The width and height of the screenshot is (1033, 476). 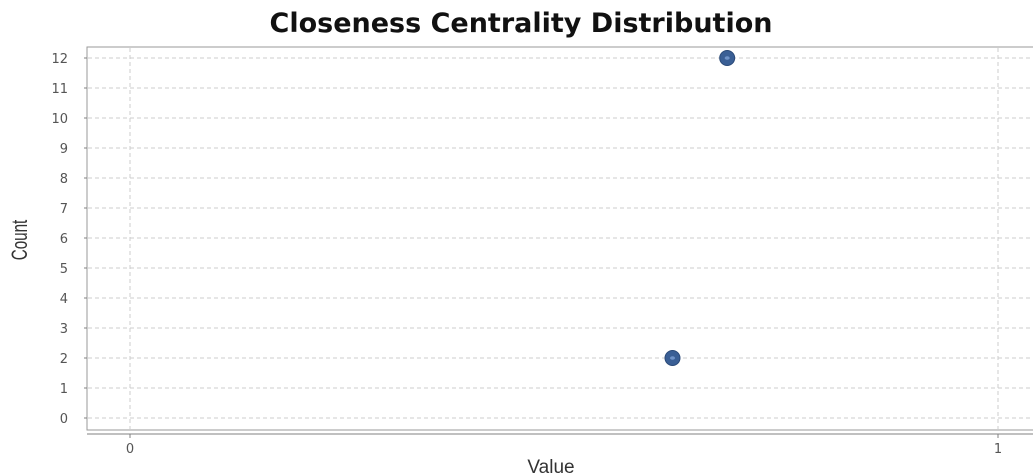 I want to click on y-tick-label: 2, so click(x=64, y=359).